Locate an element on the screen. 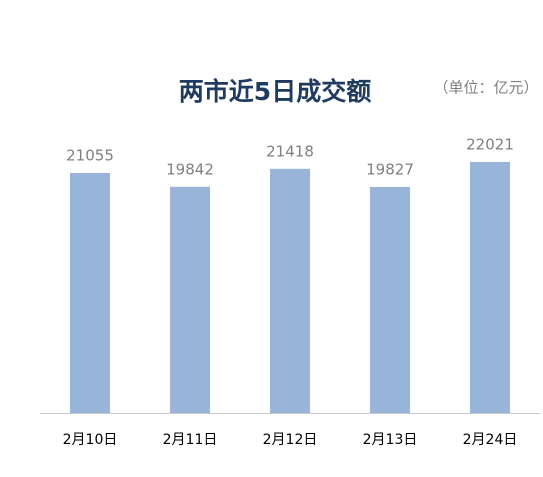 The height and width of the screenshot is (477, 543). value-label: 19827 is located at coordinates (390, 169).